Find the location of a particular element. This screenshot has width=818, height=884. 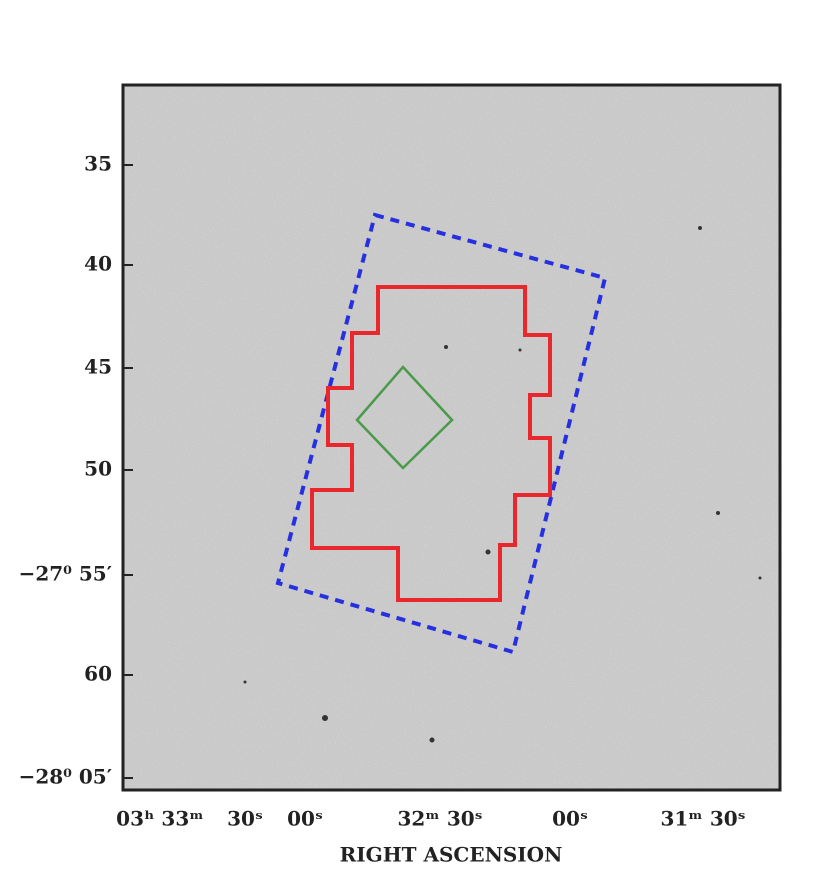

red-field is located at coordinates (431, 443).